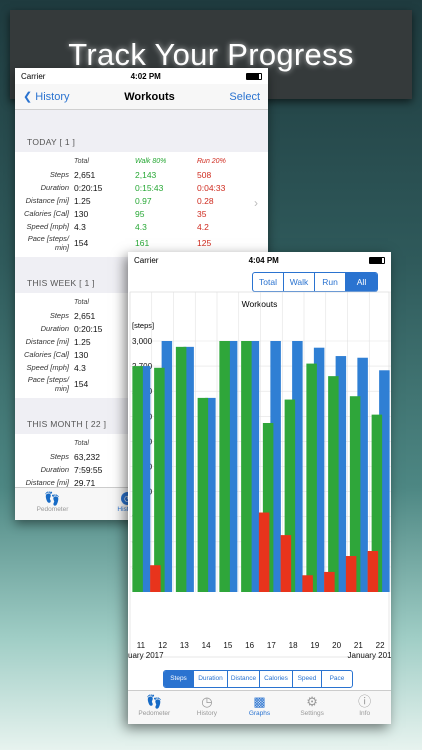 The image size is (422, 750). What do you see at coordinates (48, 384) in the screenshot?
I see `row-label: Pace [steps/ min]` at bounding box center [48, 384].